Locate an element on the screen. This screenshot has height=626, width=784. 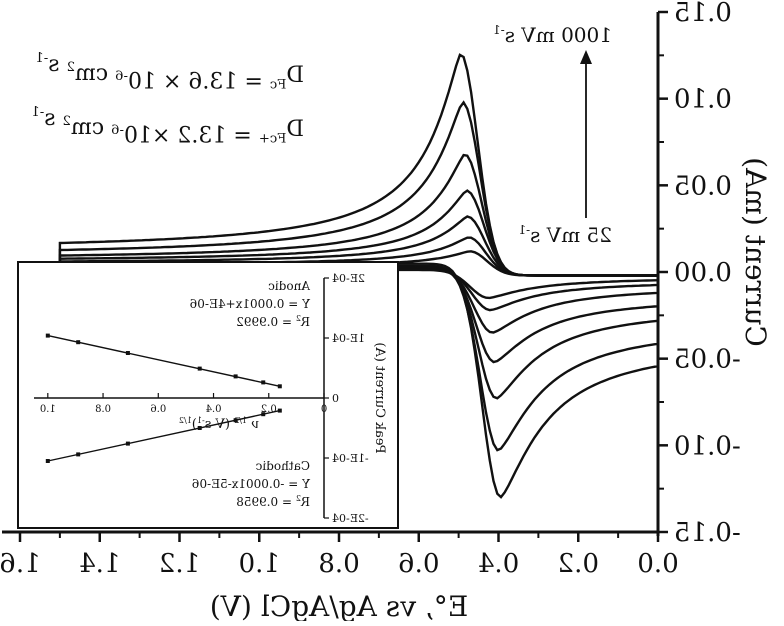
inset-x-tick-label: 0.8 is located at coordinates (103, 409).